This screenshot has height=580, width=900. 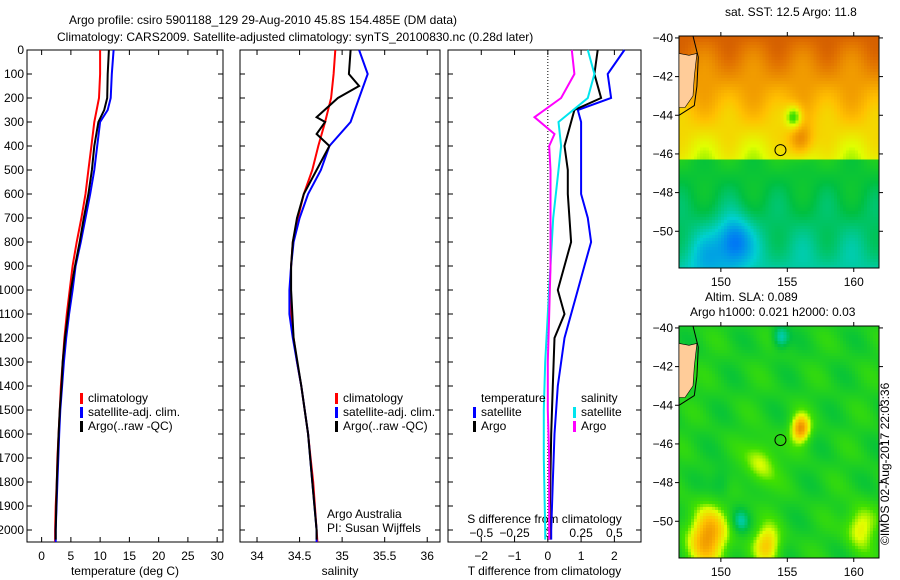 I want to click on y-tick-label: 400, so click(x=14, y=146).